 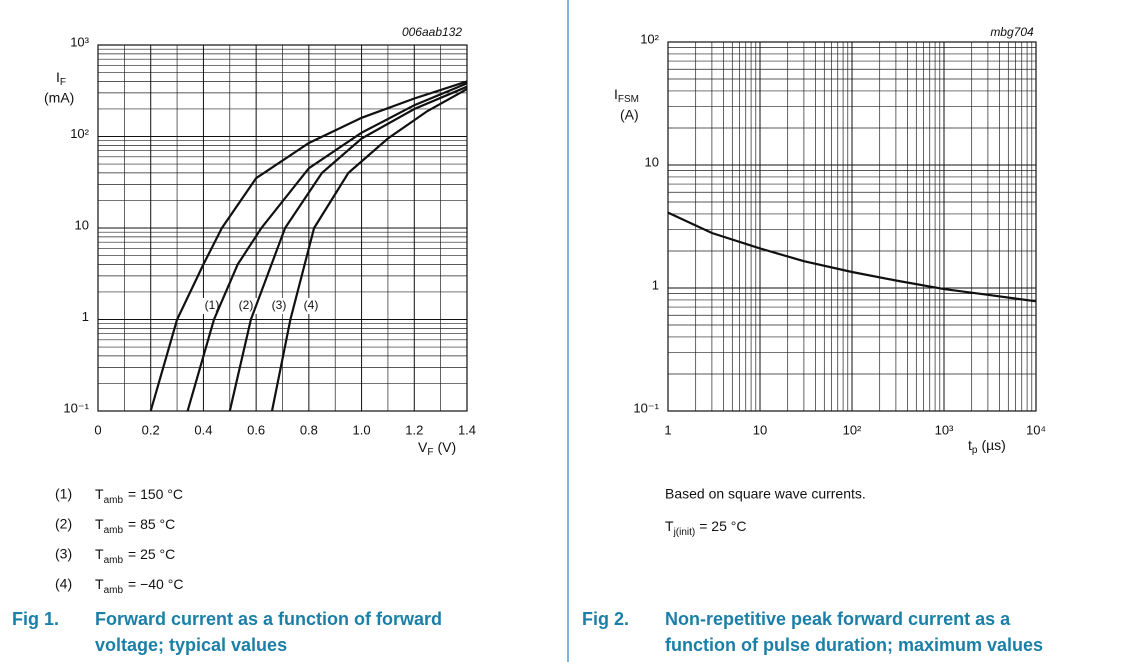 I want to click on y-tick-label: 10³, so click(x=79, y=41).